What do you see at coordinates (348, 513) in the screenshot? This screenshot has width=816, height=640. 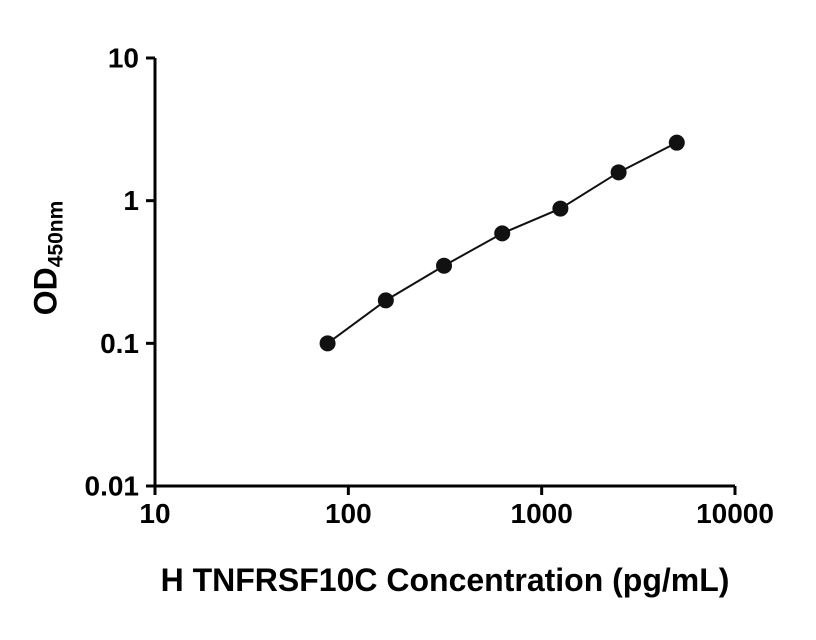 I see `x-tick-label: 100` at bounding box center [348, 513].